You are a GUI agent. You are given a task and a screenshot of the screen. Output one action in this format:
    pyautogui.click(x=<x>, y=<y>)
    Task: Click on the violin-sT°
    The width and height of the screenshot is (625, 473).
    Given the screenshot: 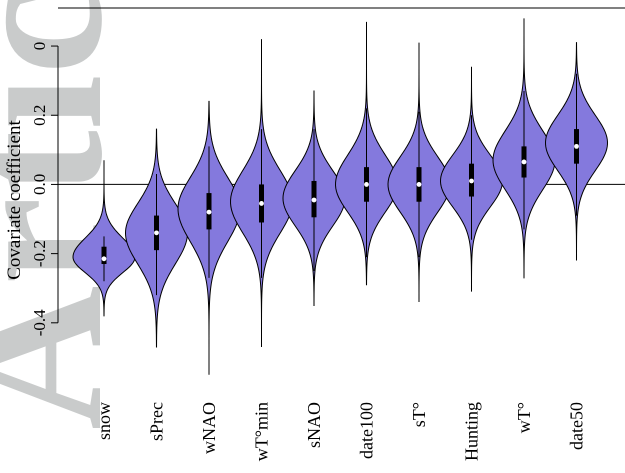 What is the action you would take?
    pyautogui.click(x=419, y=172)
    